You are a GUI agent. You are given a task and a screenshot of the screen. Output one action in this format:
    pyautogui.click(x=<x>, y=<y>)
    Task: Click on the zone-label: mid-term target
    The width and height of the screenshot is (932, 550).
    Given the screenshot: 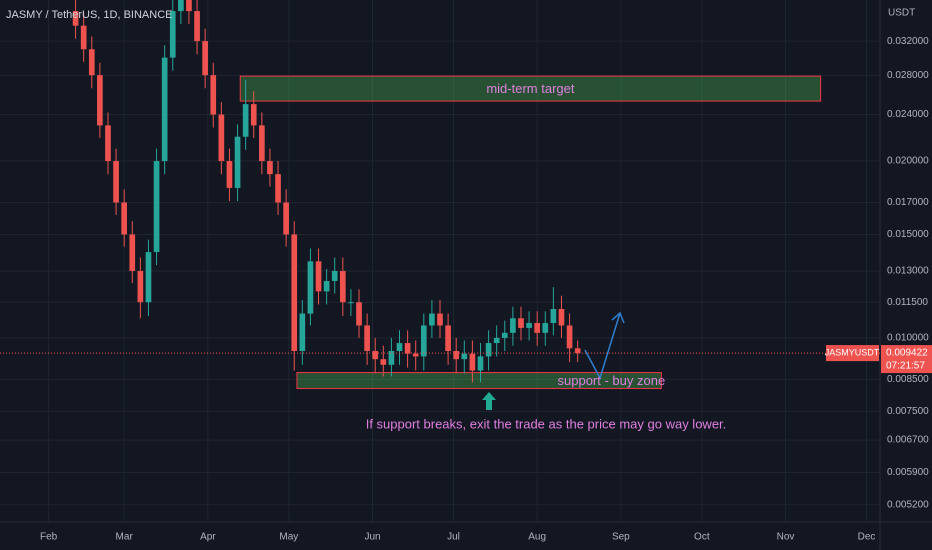 What is the action you would take?
    pyautogui.click(x=530, y=88)
    